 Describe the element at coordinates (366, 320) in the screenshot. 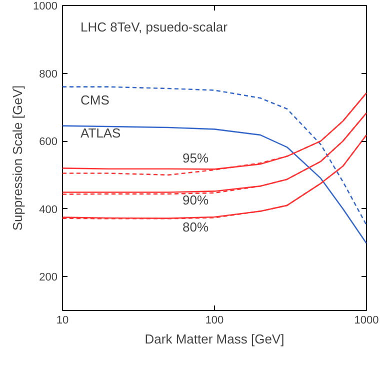

I see `x-tick-label: 1000` at that location.